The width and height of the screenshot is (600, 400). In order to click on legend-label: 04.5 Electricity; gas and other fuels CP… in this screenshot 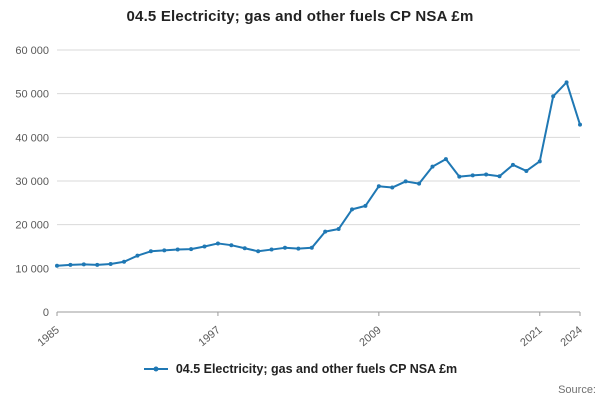, I will do `click(316, 369)`.